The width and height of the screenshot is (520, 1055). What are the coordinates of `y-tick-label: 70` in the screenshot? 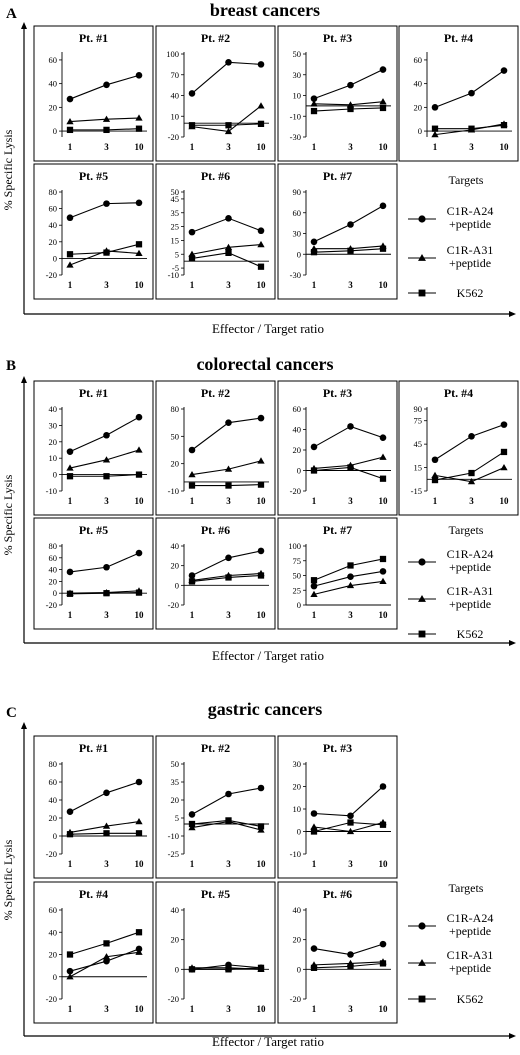 It's located at (175, 75).